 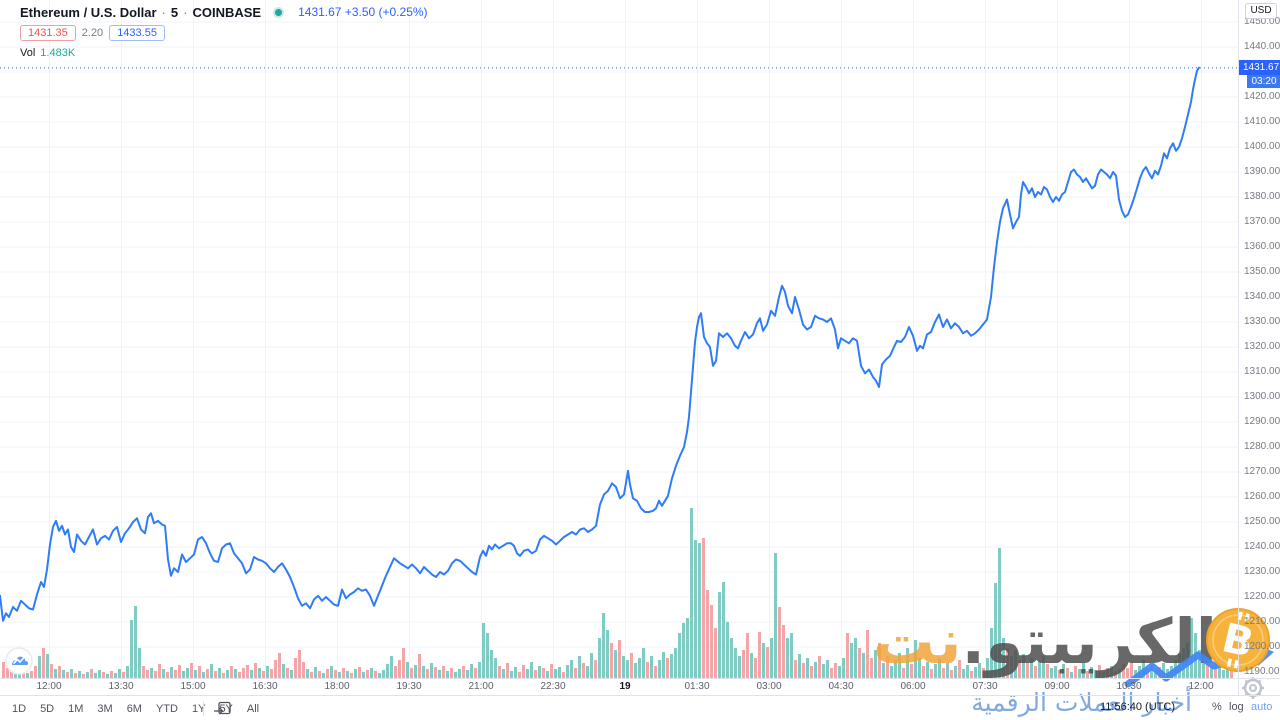 I want to click on price-axis-label: 1290.00, so click(x=1262, y=421).